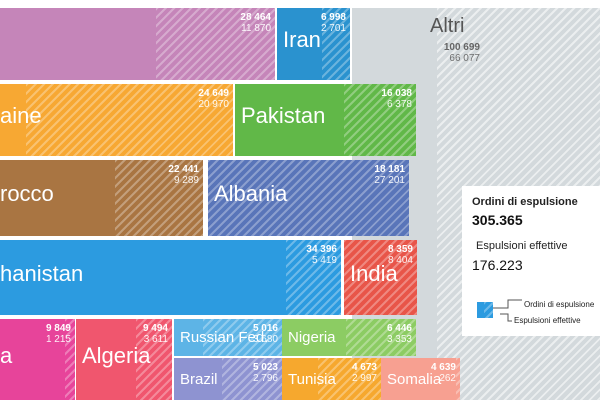 This screenshot has height=400, width=600. I want to click on treemap-tile-india: India 8 359 8 404, so click(380, 277).